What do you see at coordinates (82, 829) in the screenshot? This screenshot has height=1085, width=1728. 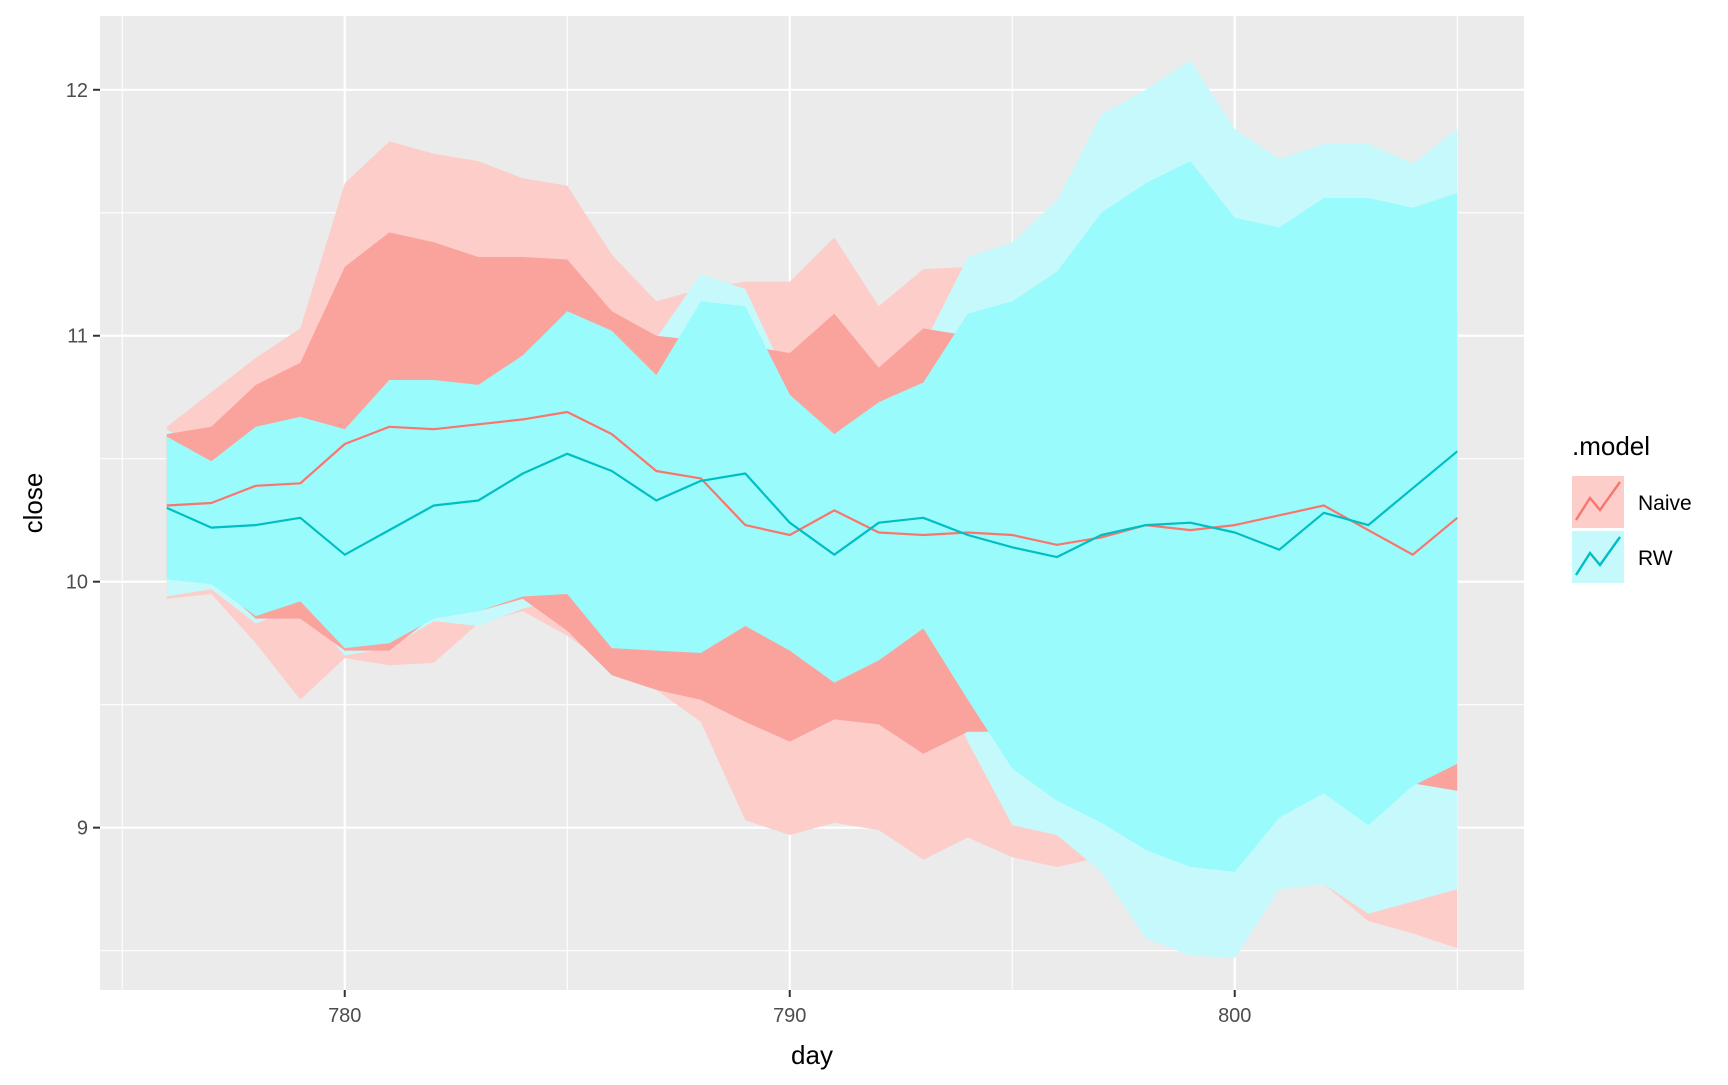 I see `y-tick-label: 9` at bounding box center [82, 829].